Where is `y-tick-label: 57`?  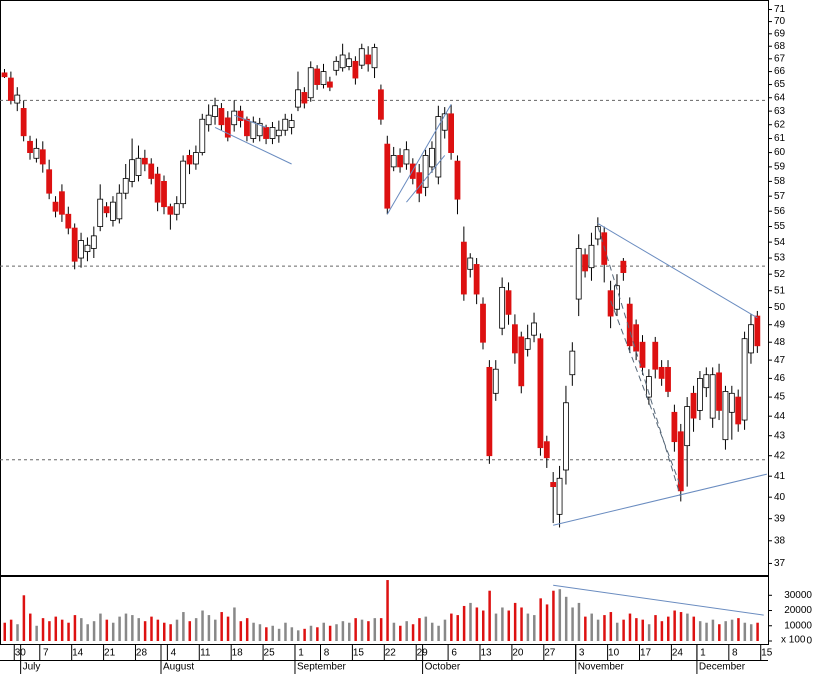
y-tick-label: 57 is located at coordinates (780, 196).